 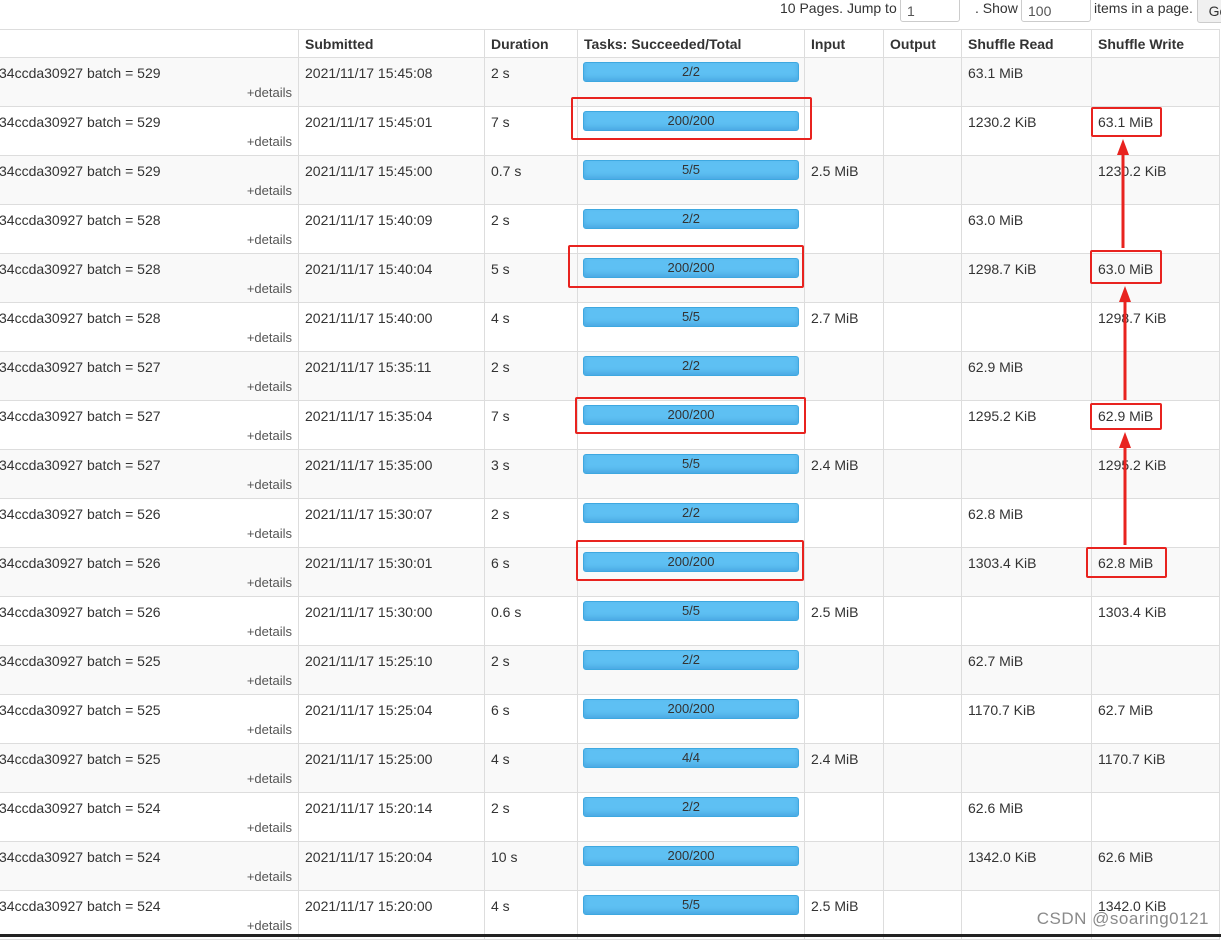 I want to click on cell-shuffle-write: 62.7 MiB, so click(x=1155, y=719).